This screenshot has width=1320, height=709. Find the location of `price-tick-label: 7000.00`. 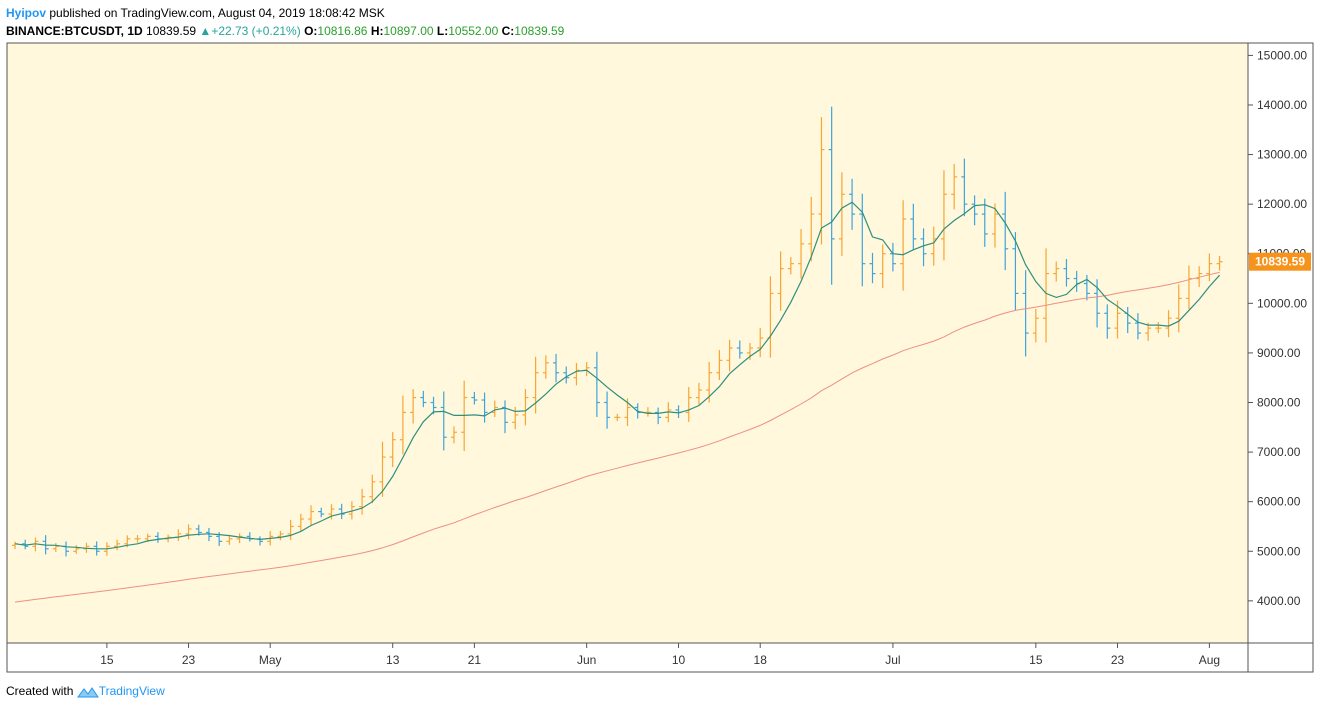

price-tick-label: 7000.00 is located at coordinates (1279, 452).